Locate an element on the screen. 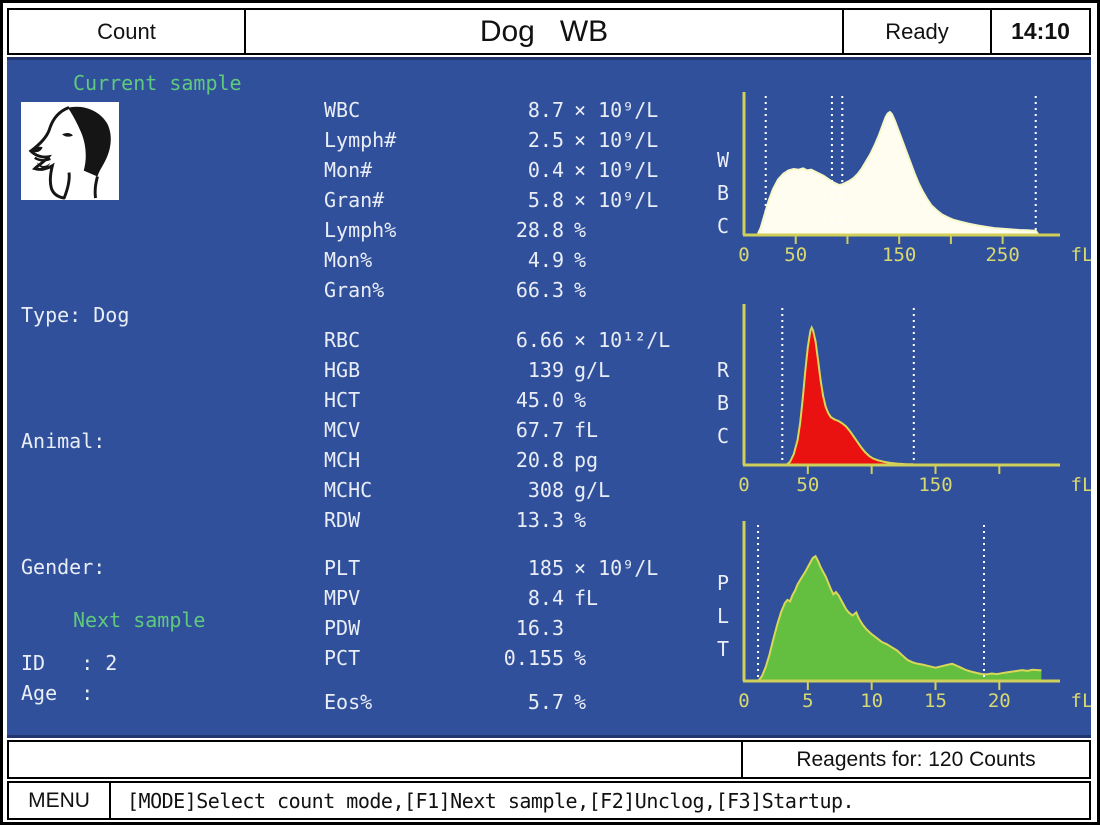 Image resolution: width=1100 pixels, height=825 pixels. param-value: 67.7 is located at coordinates (539, 430).